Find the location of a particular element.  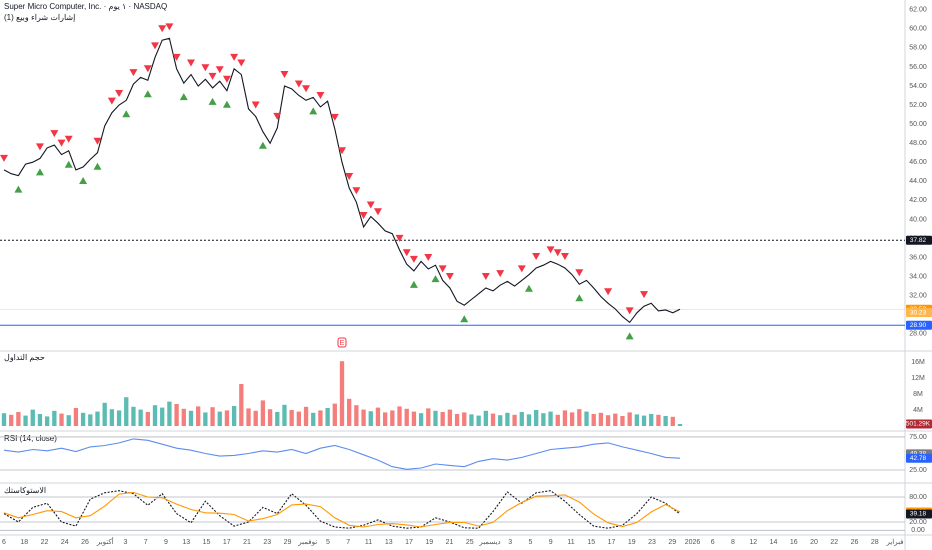

value-box-label: 39.18 is located at coordinates (918, 514).